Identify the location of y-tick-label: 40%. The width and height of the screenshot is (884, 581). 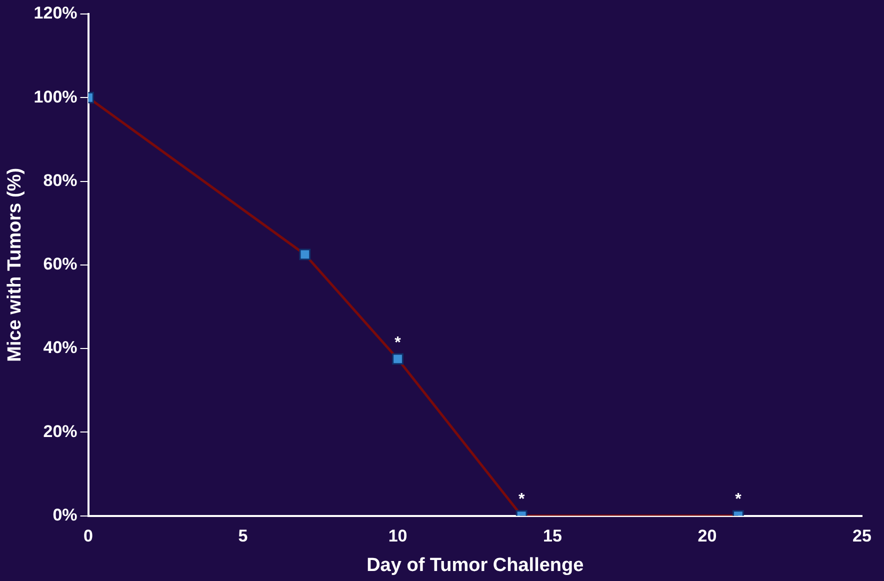
(60, 348).